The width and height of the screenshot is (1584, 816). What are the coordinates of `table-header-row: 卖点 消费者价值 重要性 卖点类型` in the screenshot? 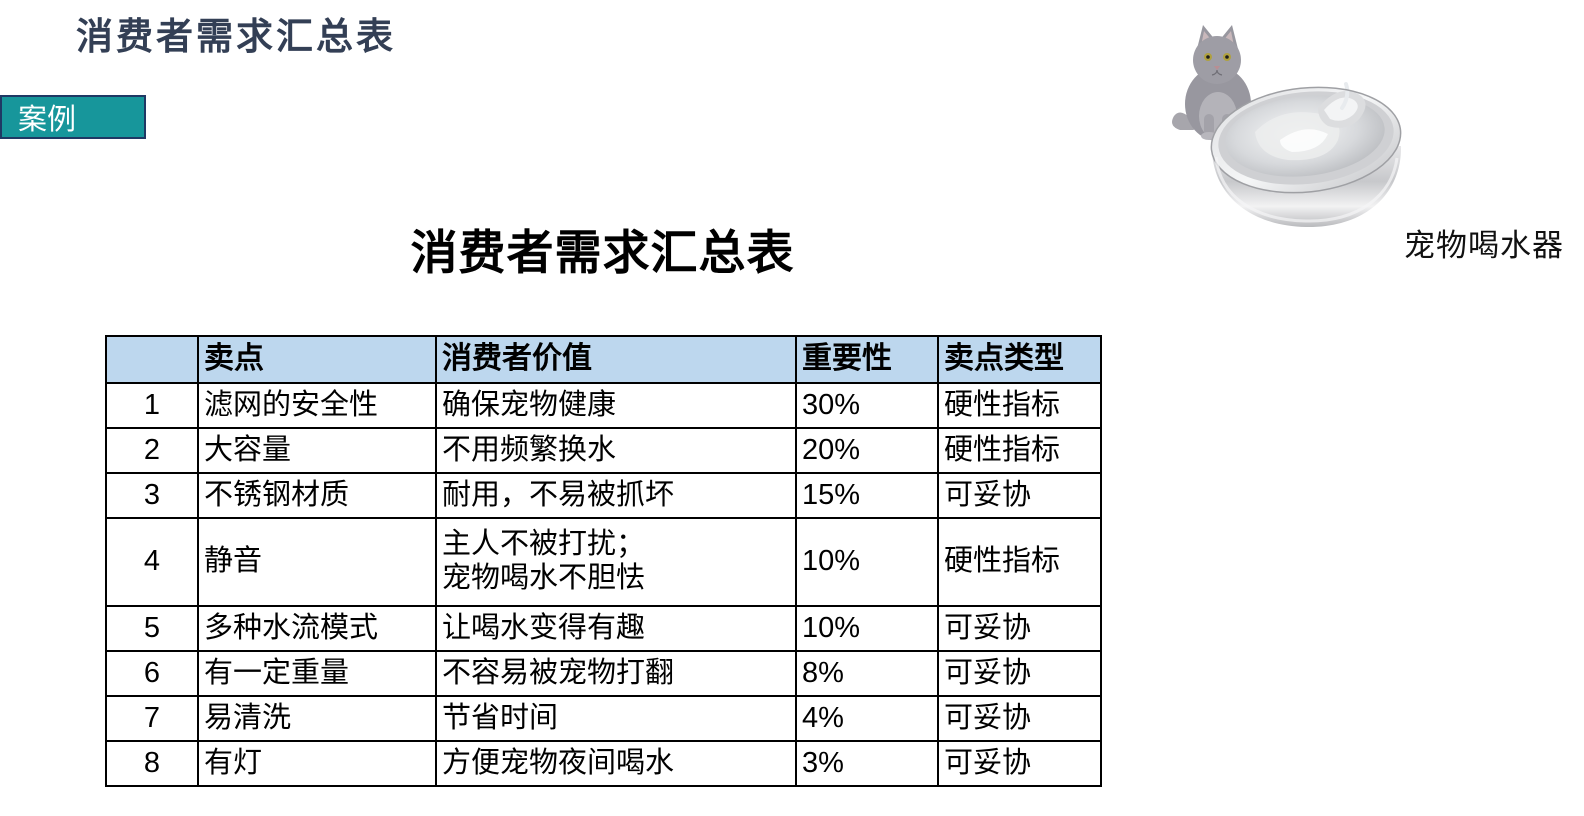 It's located at (603, 359).